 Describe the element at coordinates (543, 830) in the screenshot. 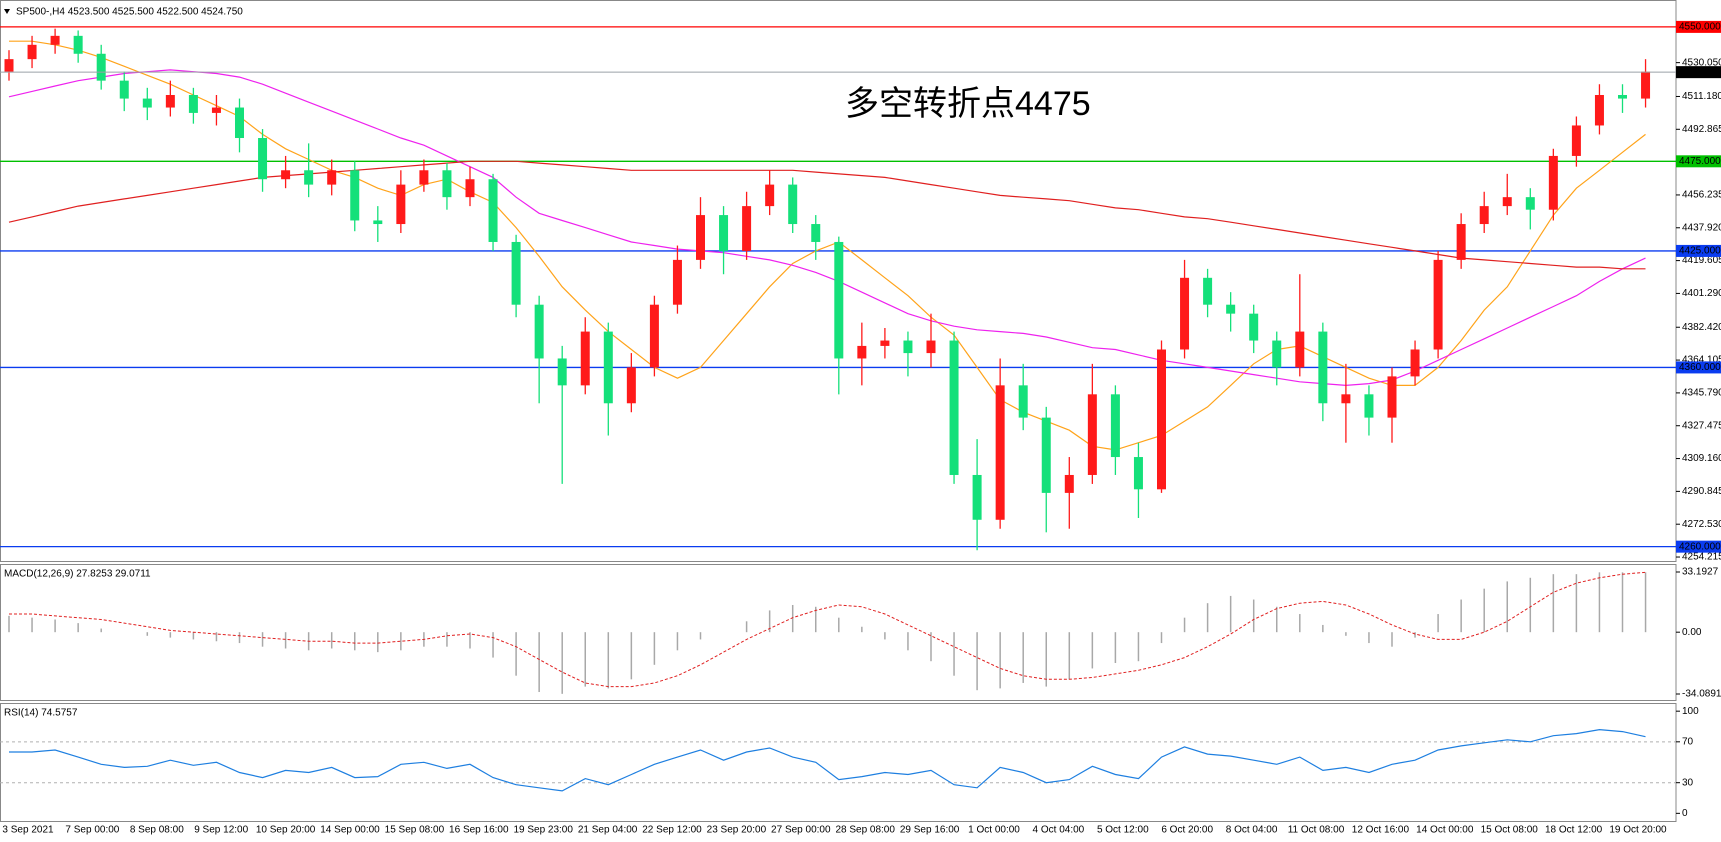

I see `x-tick-label: 19 Sep 23:00` at that location.